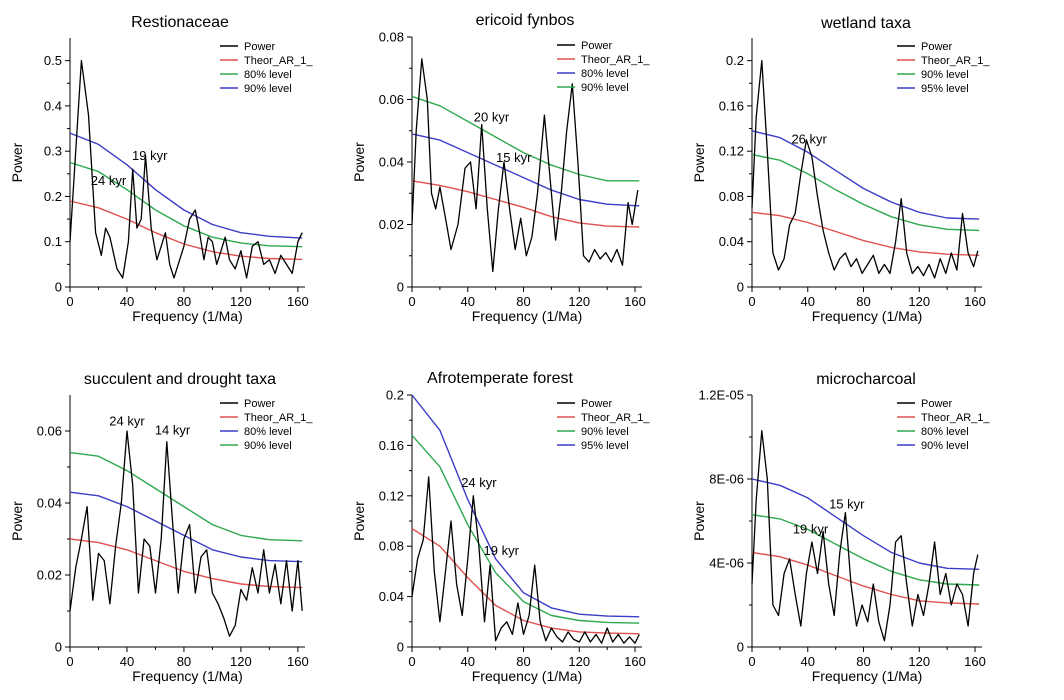 The image size is (1064, 700). I want to click on y-tick-label: 0.5, so click(53, 60).